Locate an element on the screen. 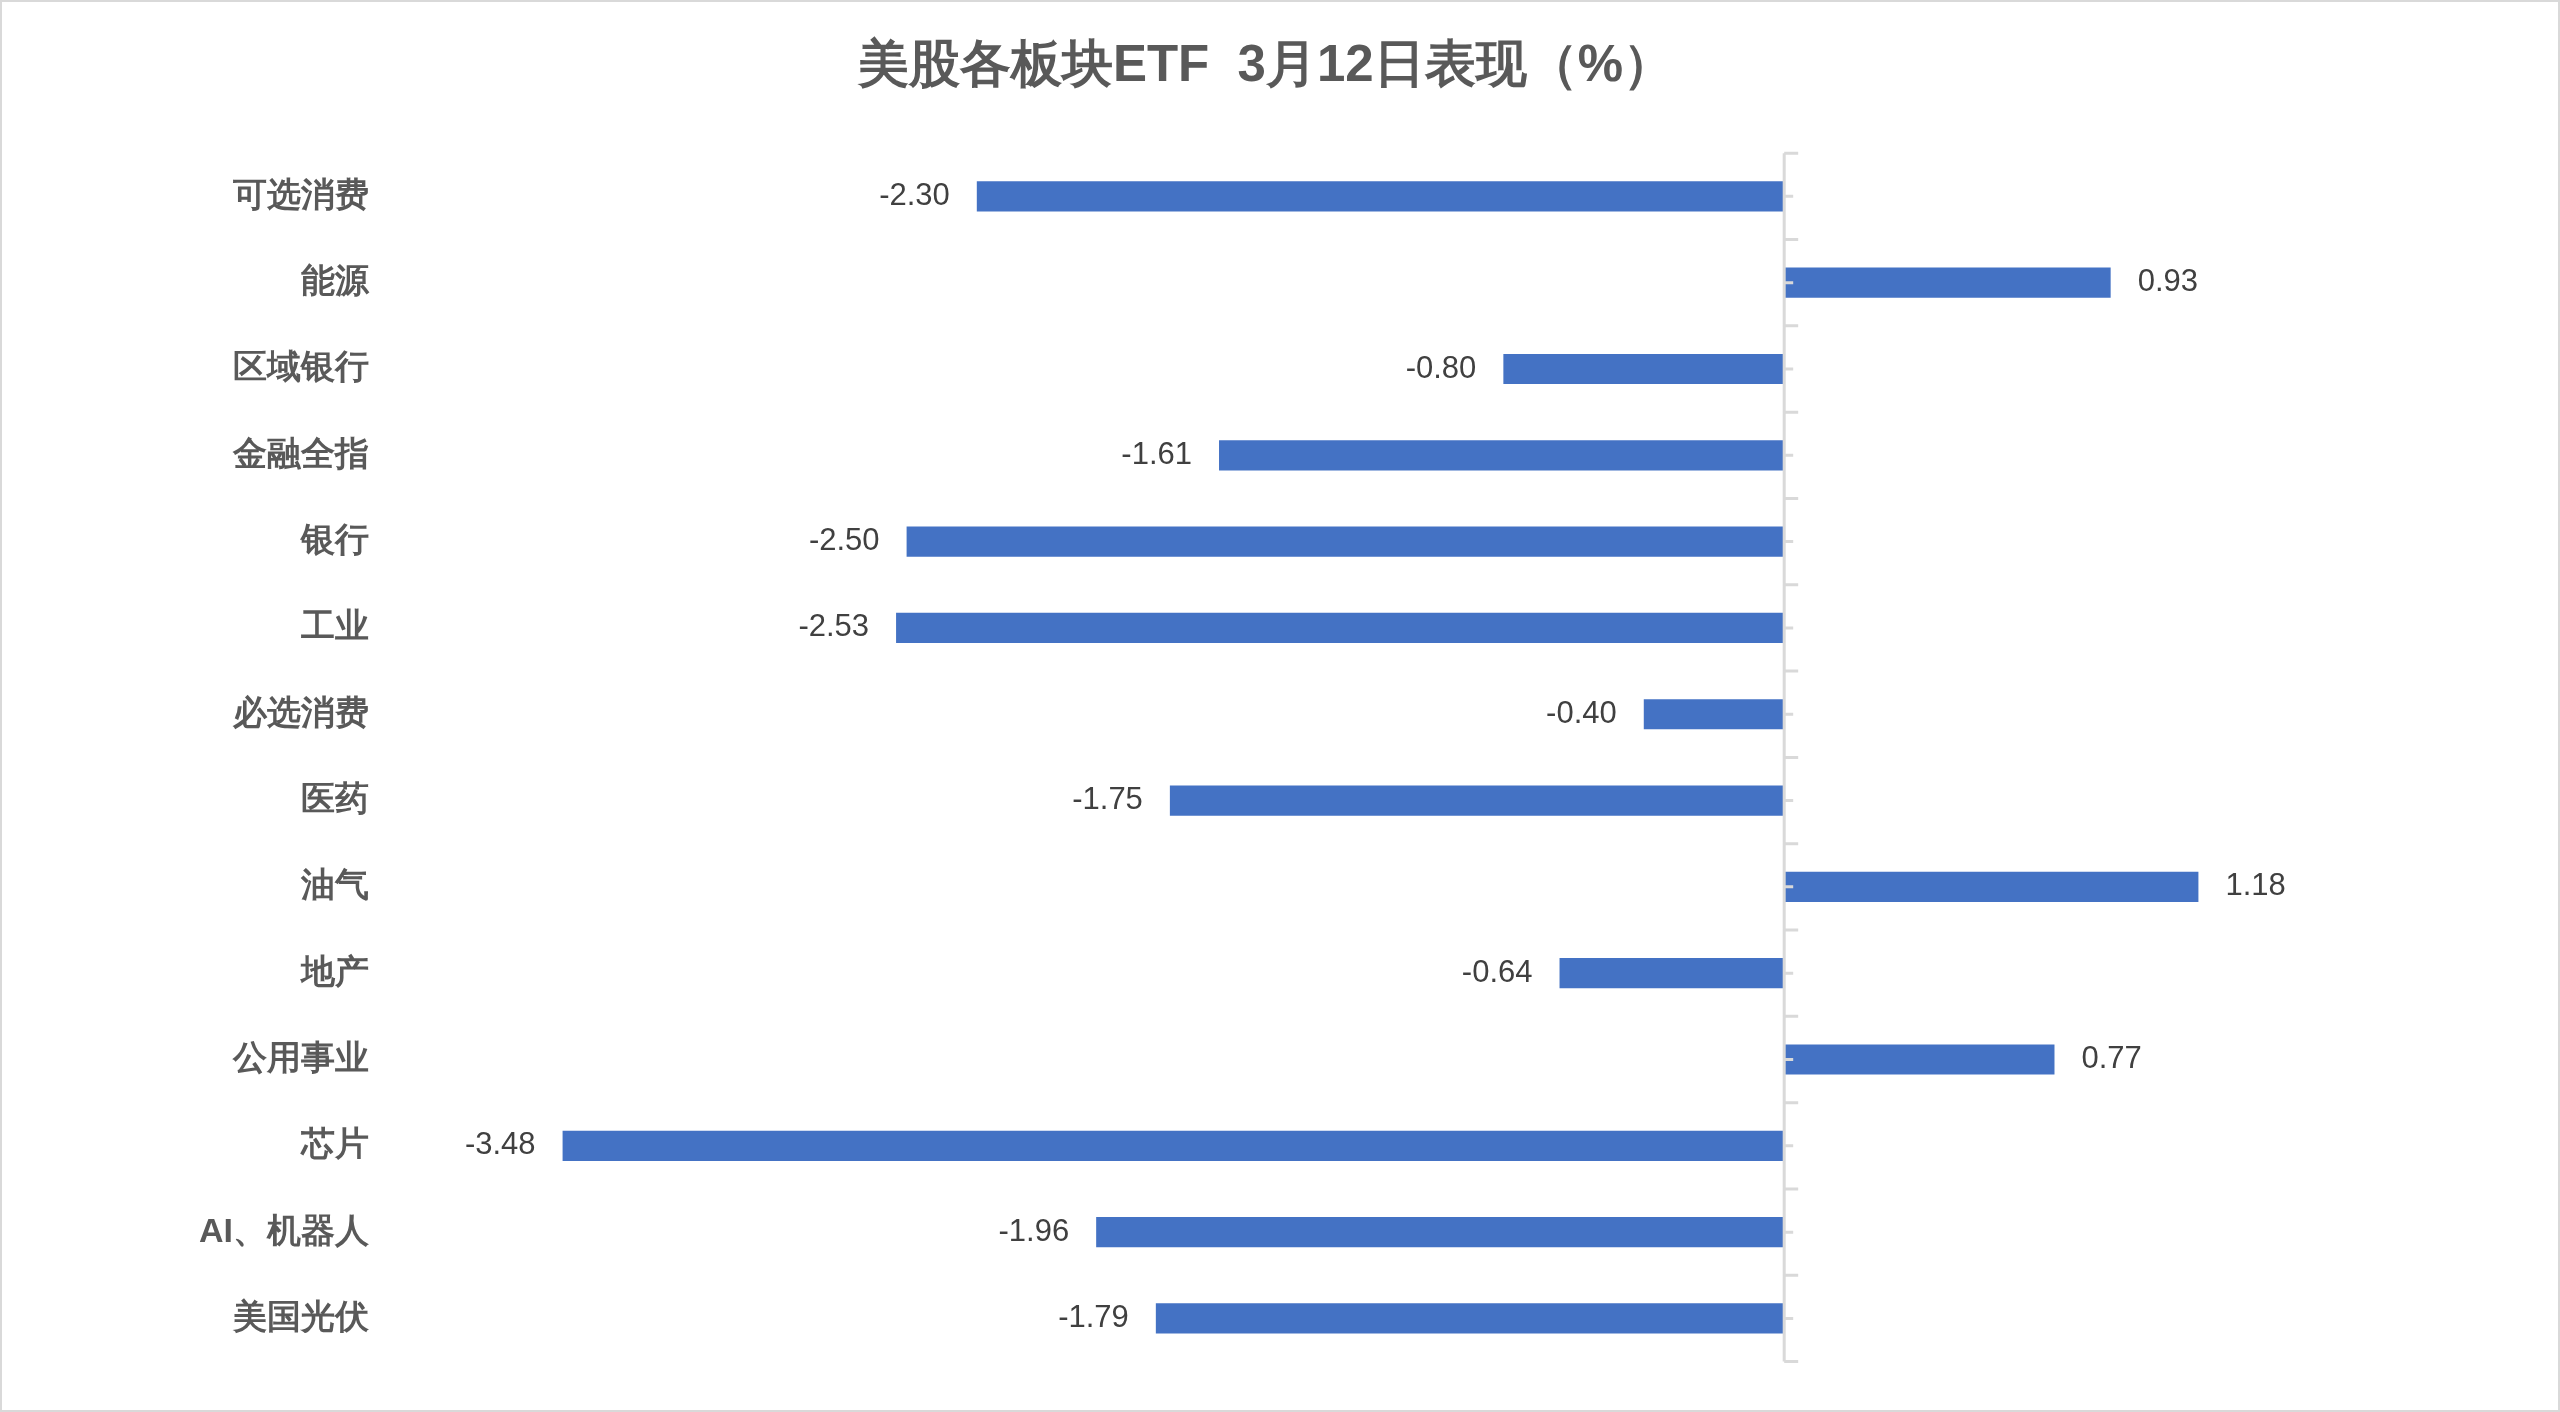 Image resolution: width=2560 pixels, height=1412 pixels. data-label: 0.77 is located at coordinates (2111, 1058).